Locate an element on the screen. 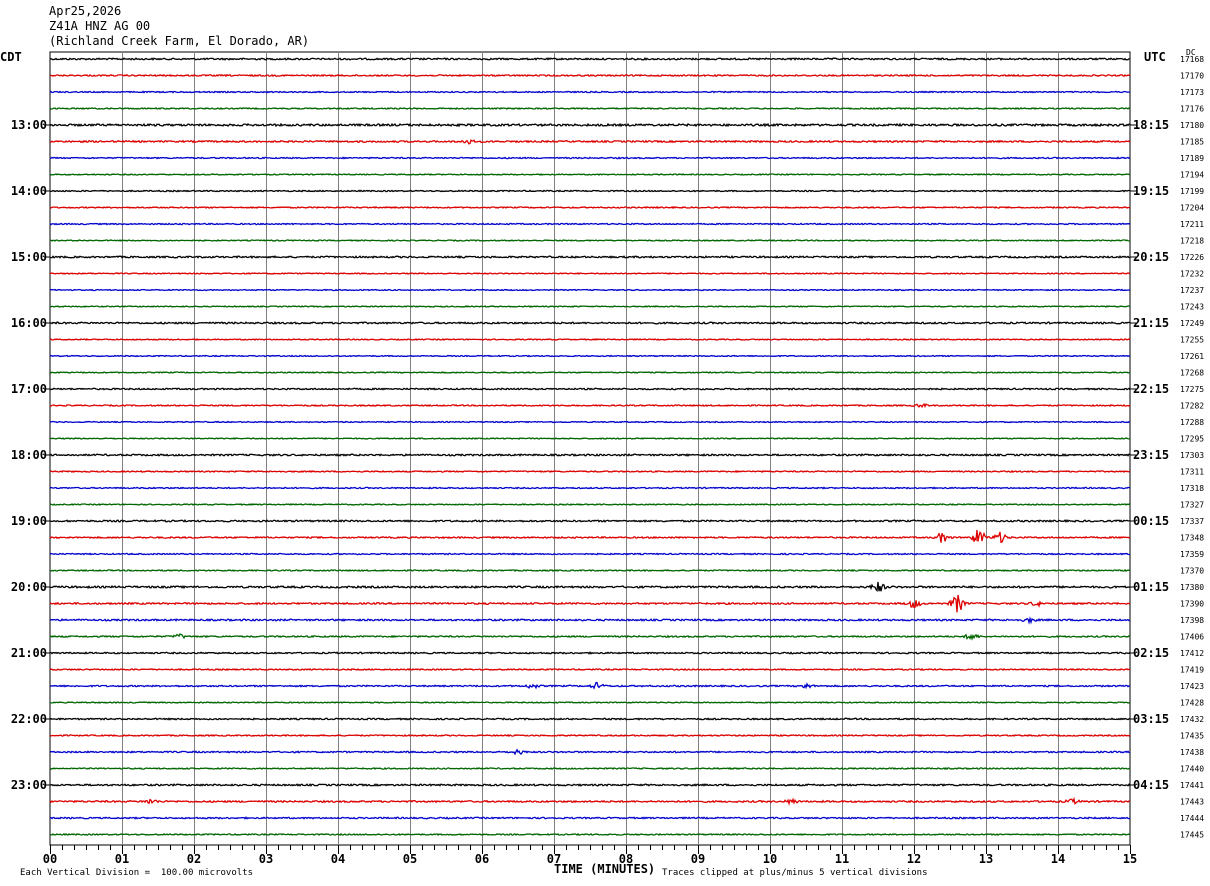 Image resolution: width=1210 pixels, height=886 pixels. x-tick-label: 09 is located at coordinates (698, 859).